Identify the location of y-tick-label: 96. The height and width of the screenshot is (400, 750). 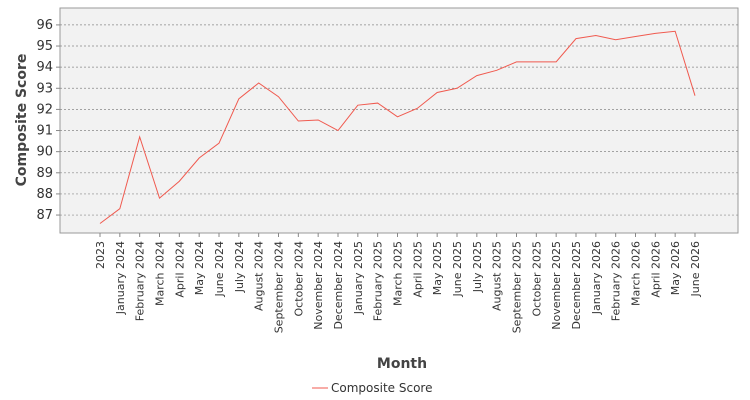
(44, 25).